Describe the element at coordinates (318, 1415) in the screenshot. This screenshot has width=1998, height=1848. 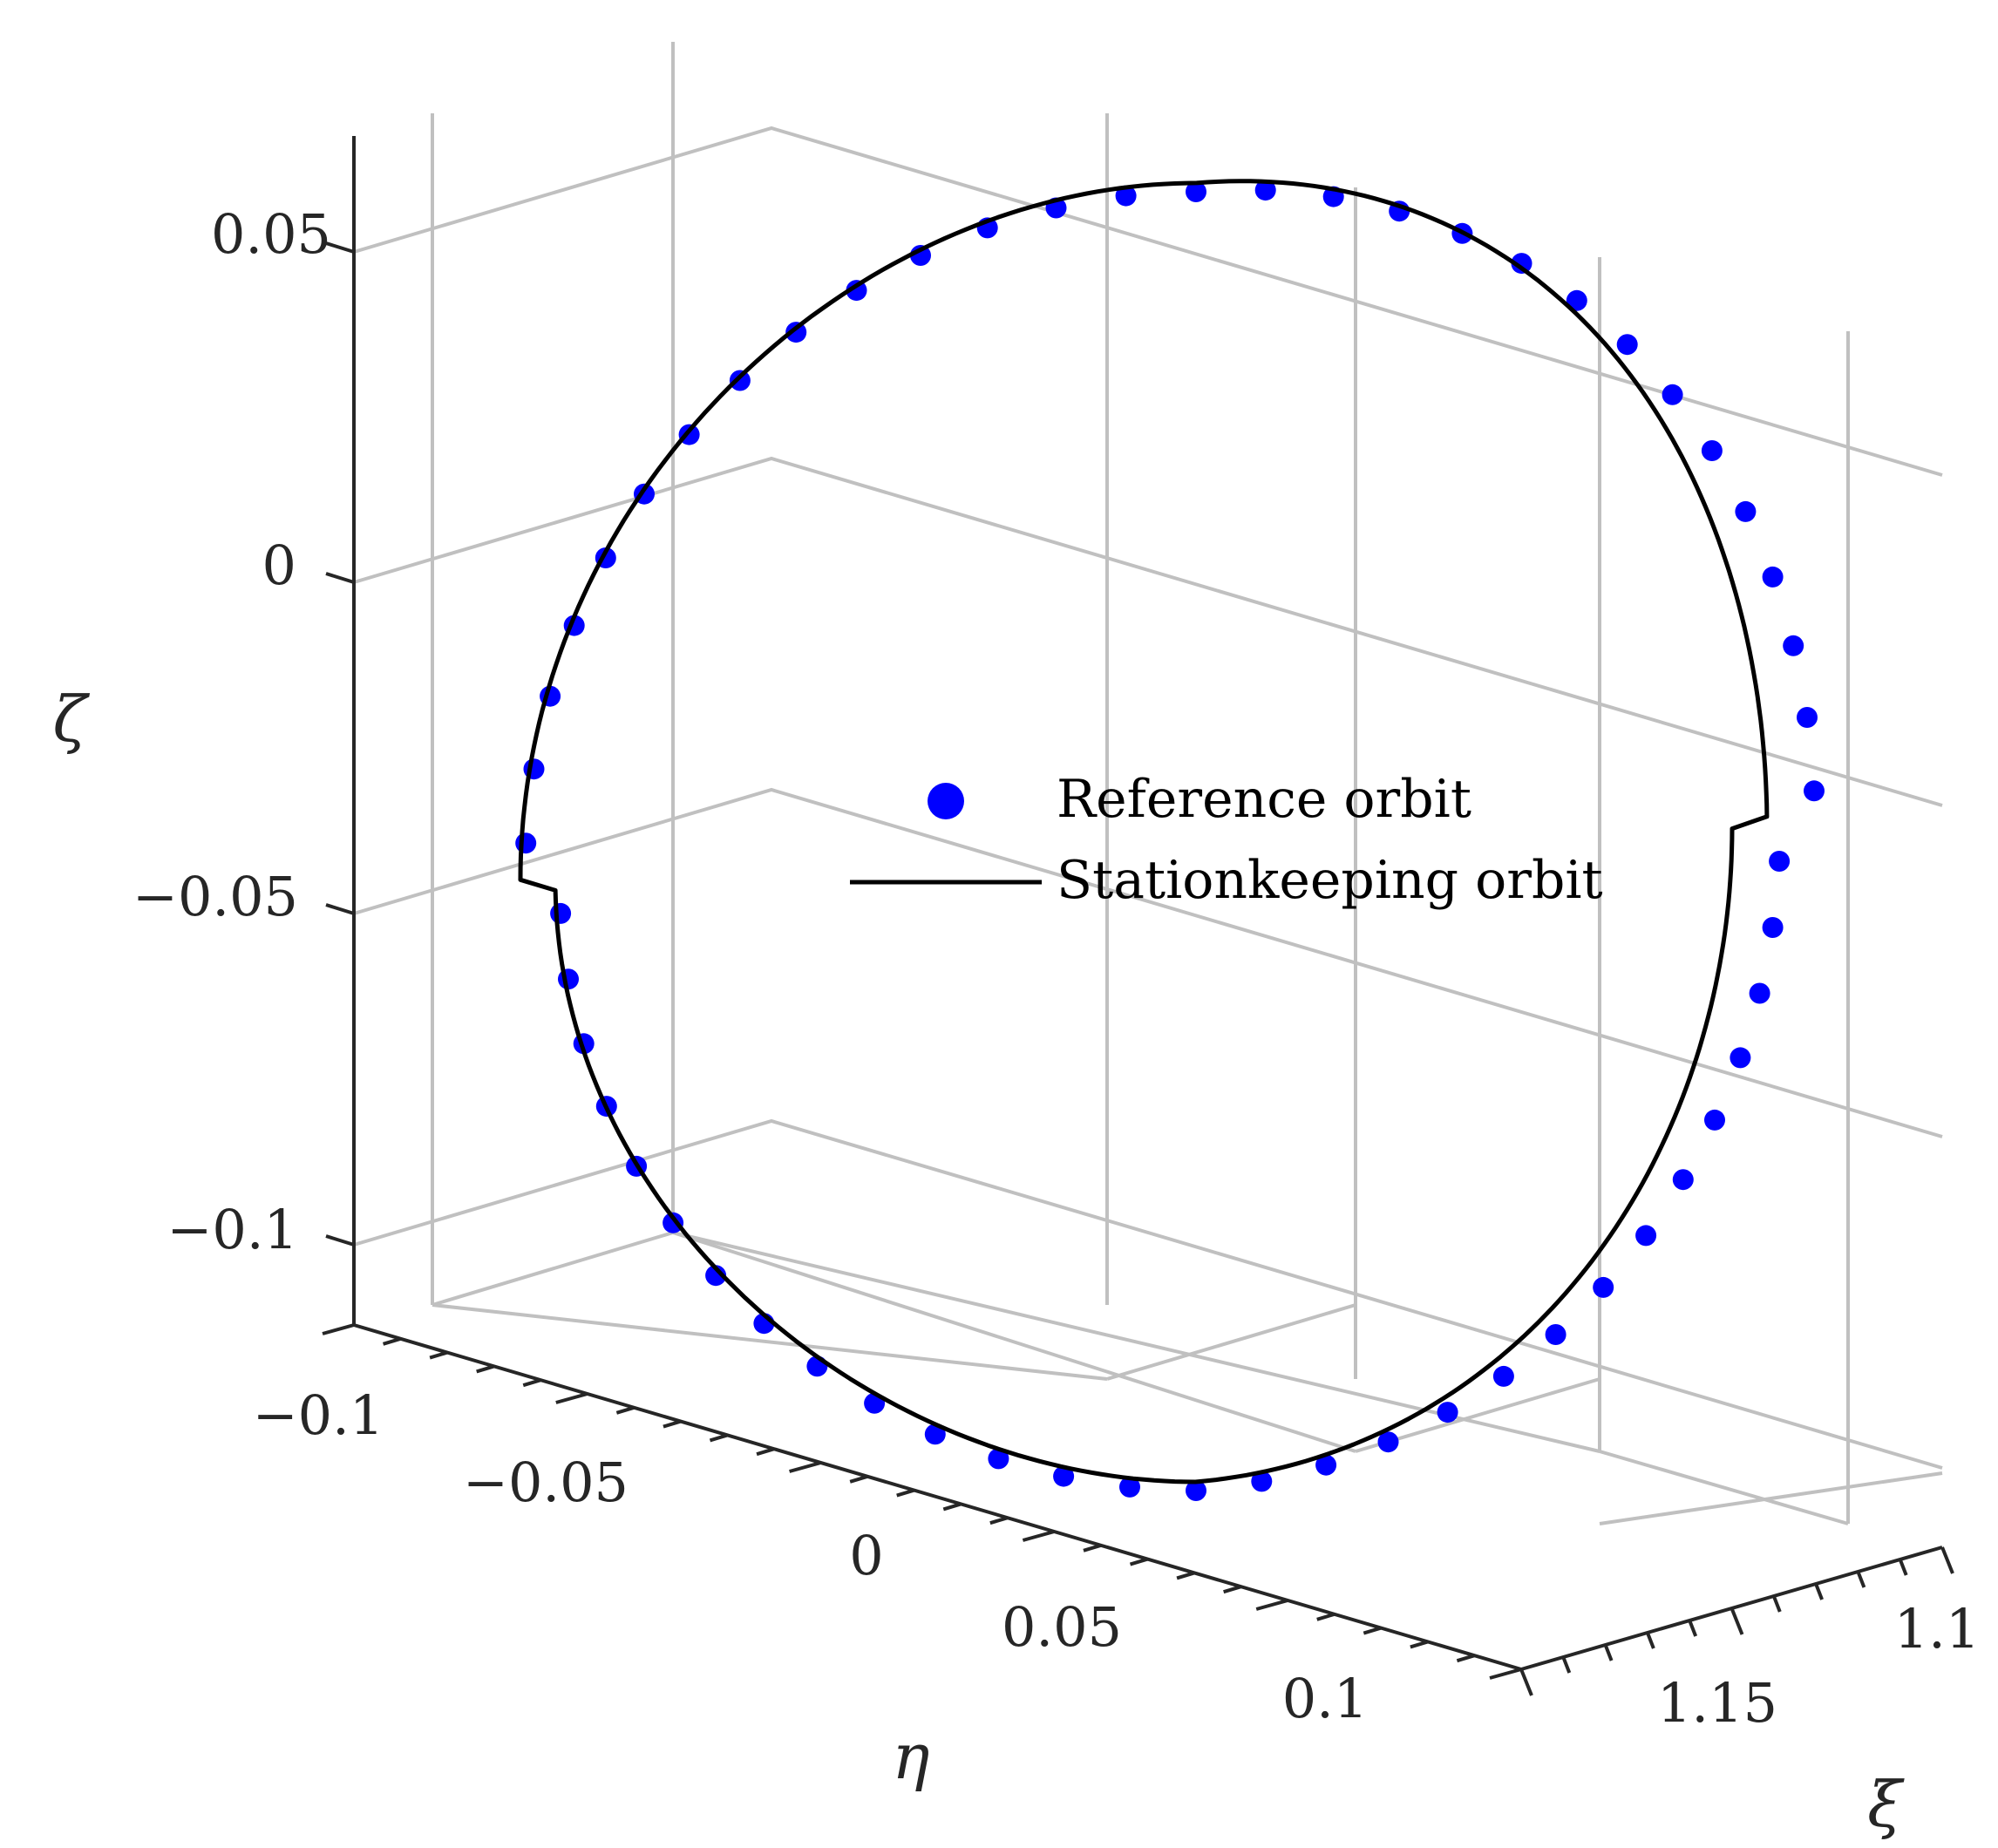
I see `eta-tick-label: −0.1` at that location.